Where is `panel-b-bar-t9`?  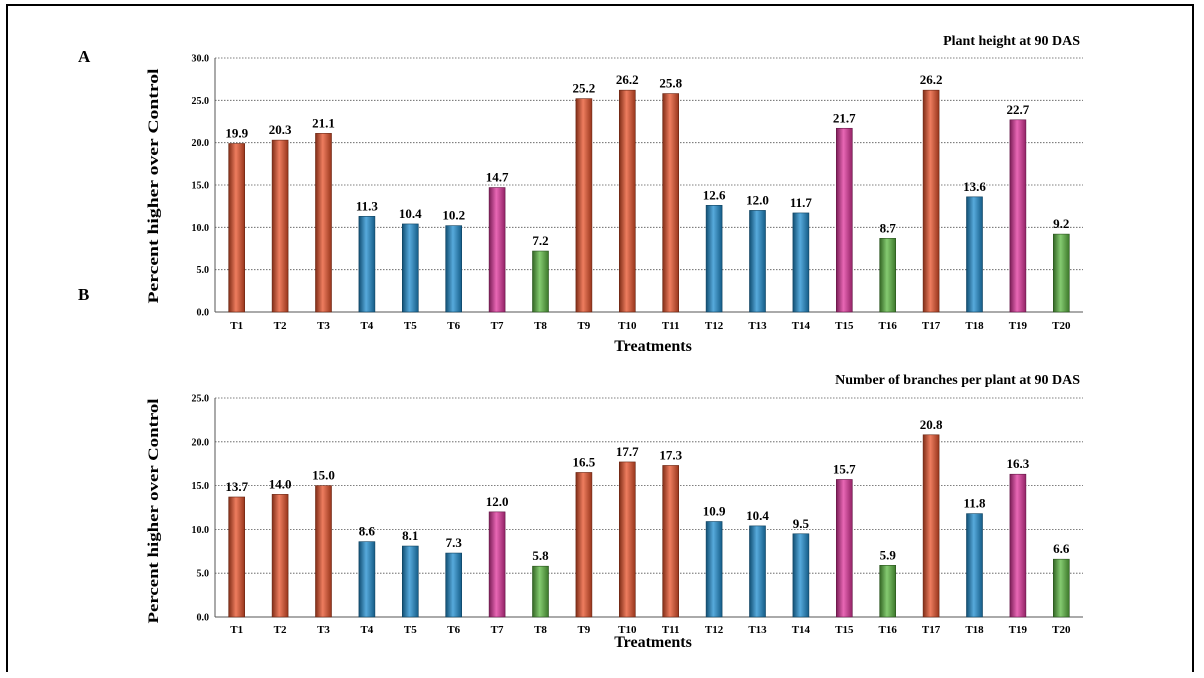
panel-b-bar-t9 is located at coordinates (584, 545).